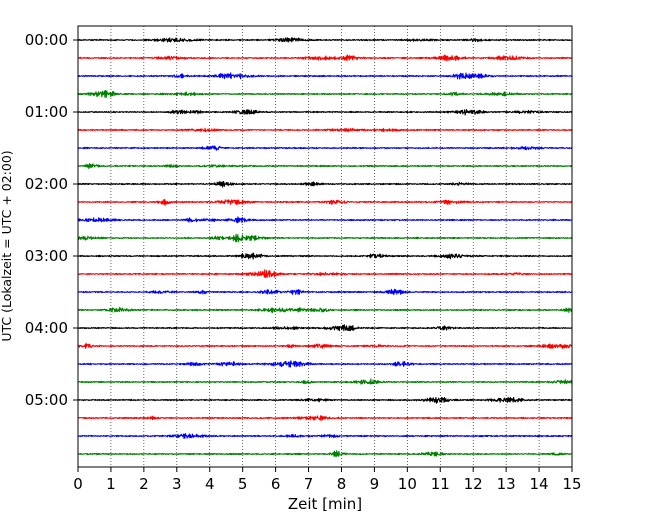  I want to click on y-tick-label-03:00: 03:00, so click(46, 256).